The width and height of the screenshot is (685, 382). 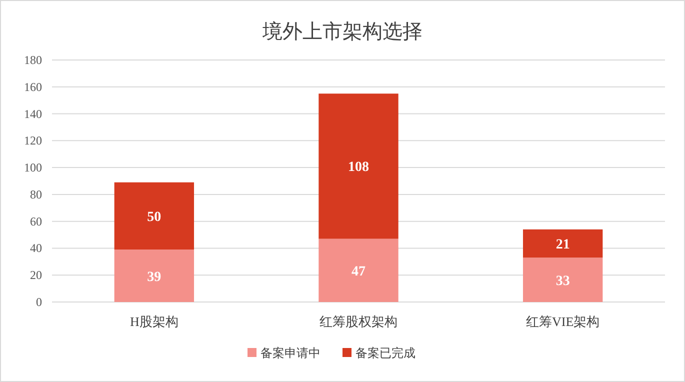 I want to click on y-tick-label: 120, so click(x=33, y=141).